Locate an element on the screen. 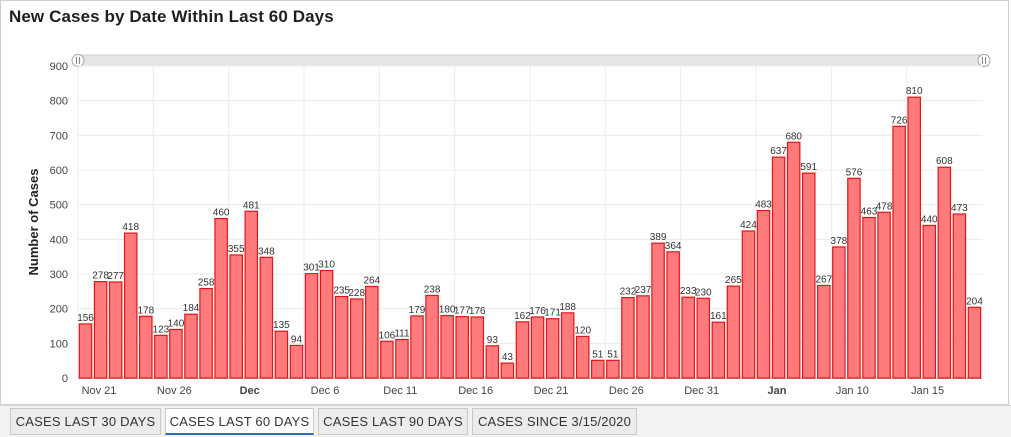 The height and width of the screenshot is (437, 1011). tab-label: CASES LAST 60 DAYS is located at coordinates (239, 421).